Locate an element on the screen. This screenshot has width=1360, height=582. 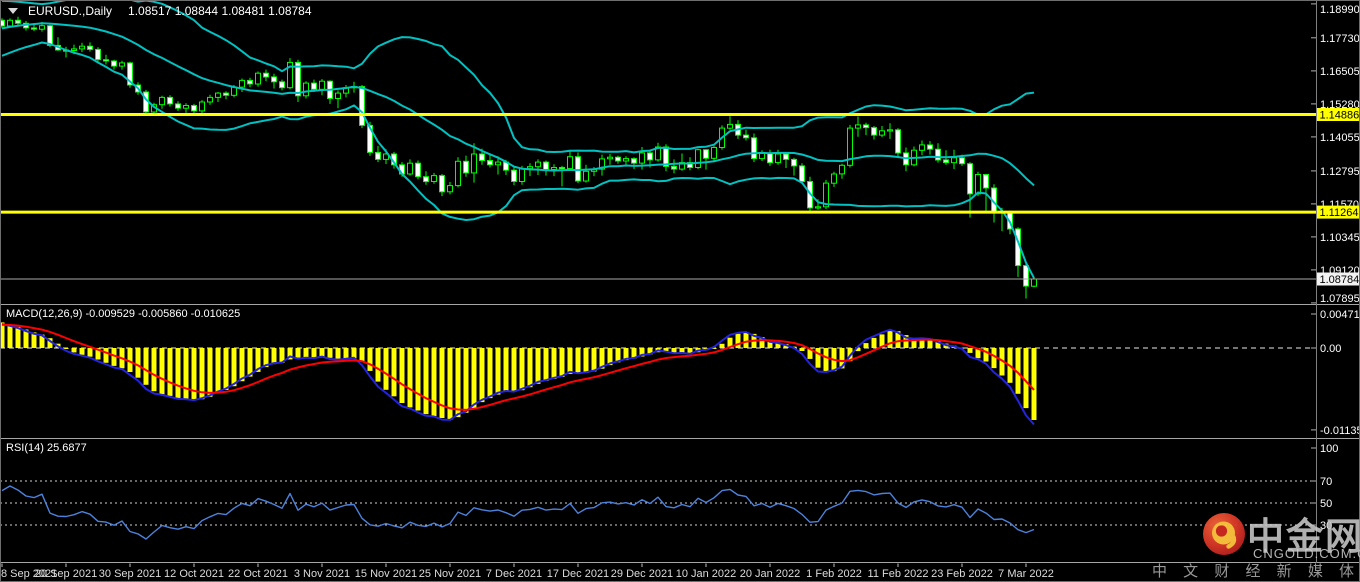
axis-label: 10 Jan 2022 is located at coordinates (706, 574).